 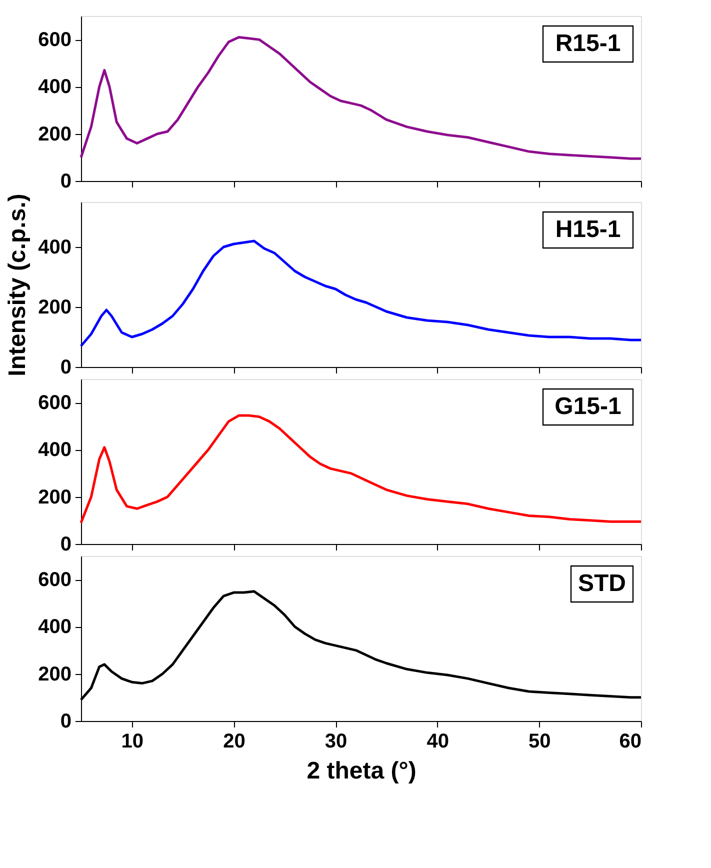 What do you see at coordinates (588, 43) in the screenshot?
I see `text: R15-1` at bounding box center [588, 43].